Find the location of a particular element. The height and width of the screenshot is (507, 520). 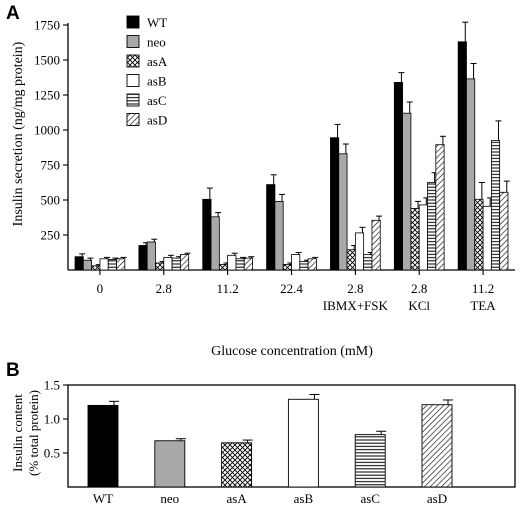

panel-b-bars is located at coordinates (270, 441).